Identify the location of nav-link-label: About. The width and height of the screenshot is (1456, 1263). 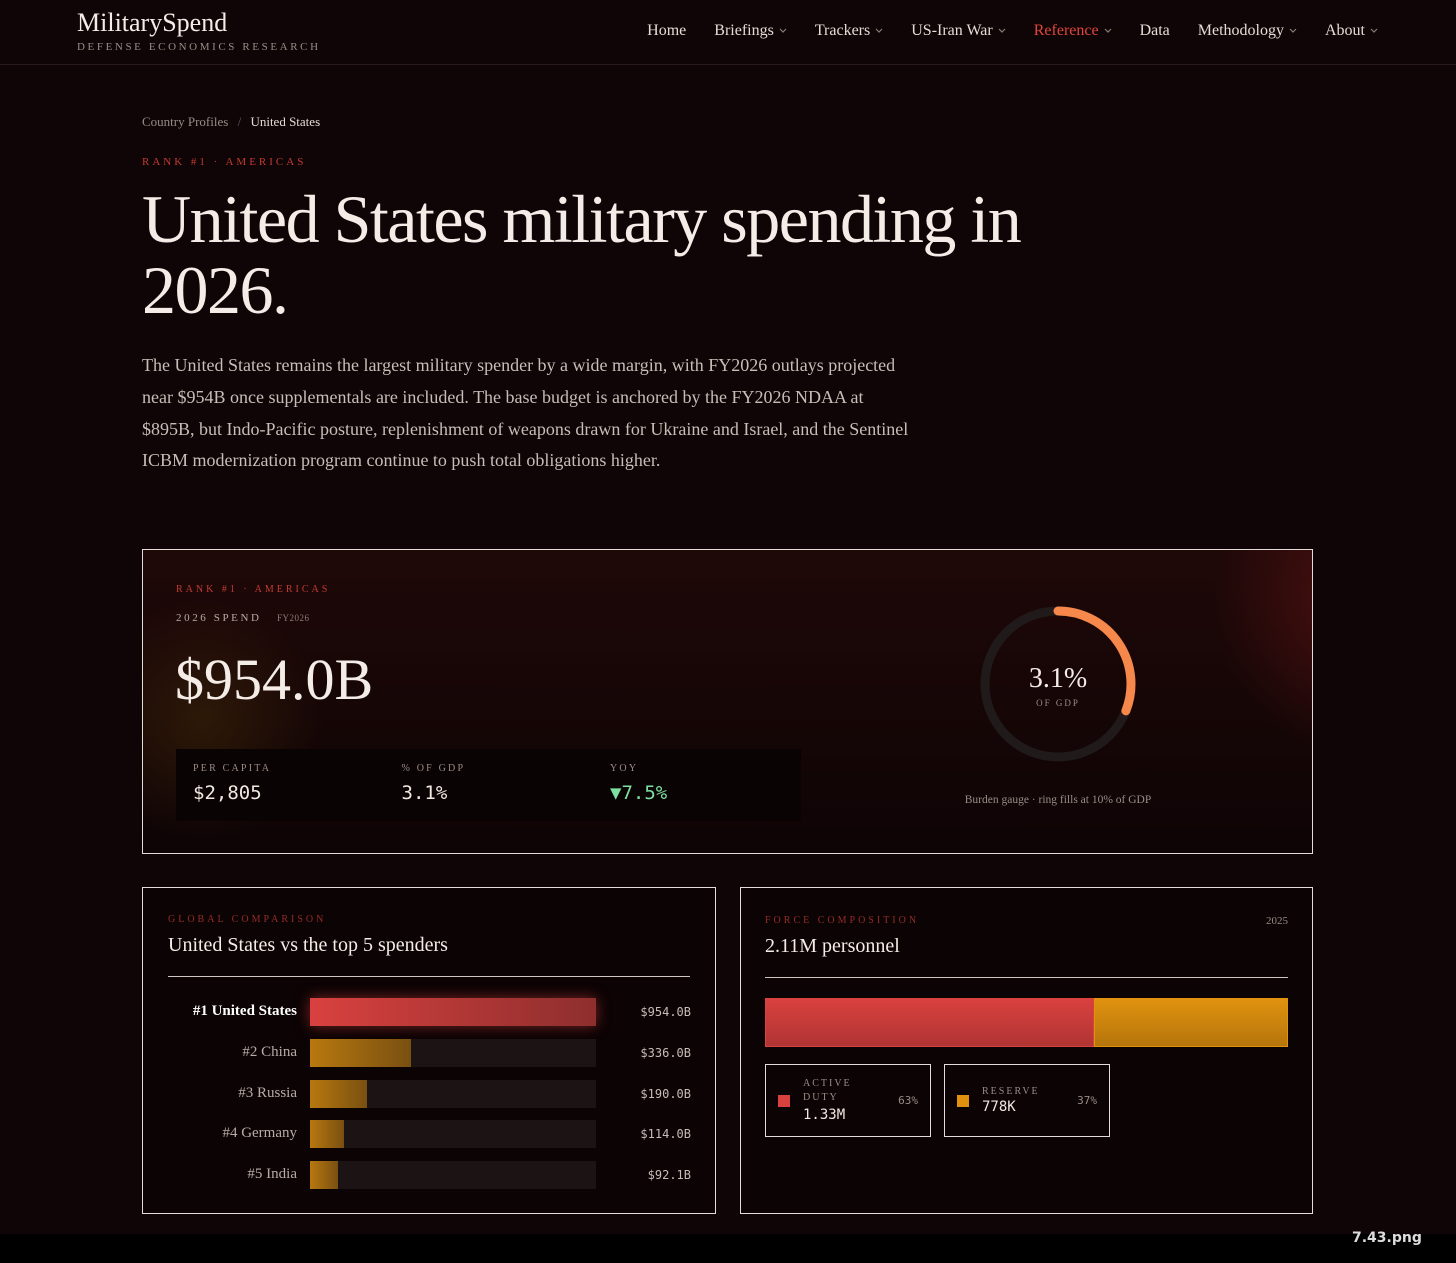
(1345, 30).